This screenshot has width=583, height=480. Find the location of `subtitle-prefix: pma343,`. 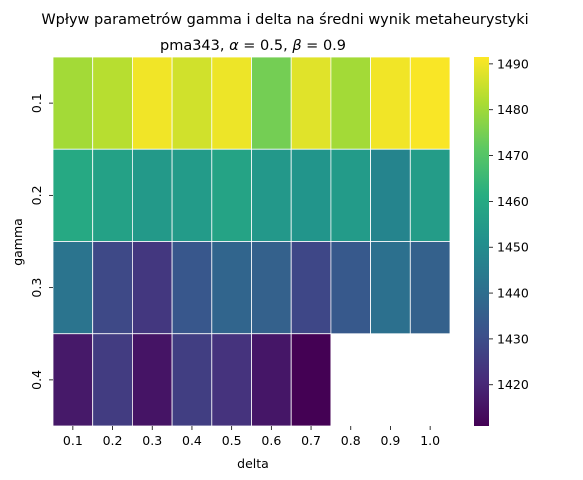

subtitle-prefix: pma343, is located at coordinates (194, 46).